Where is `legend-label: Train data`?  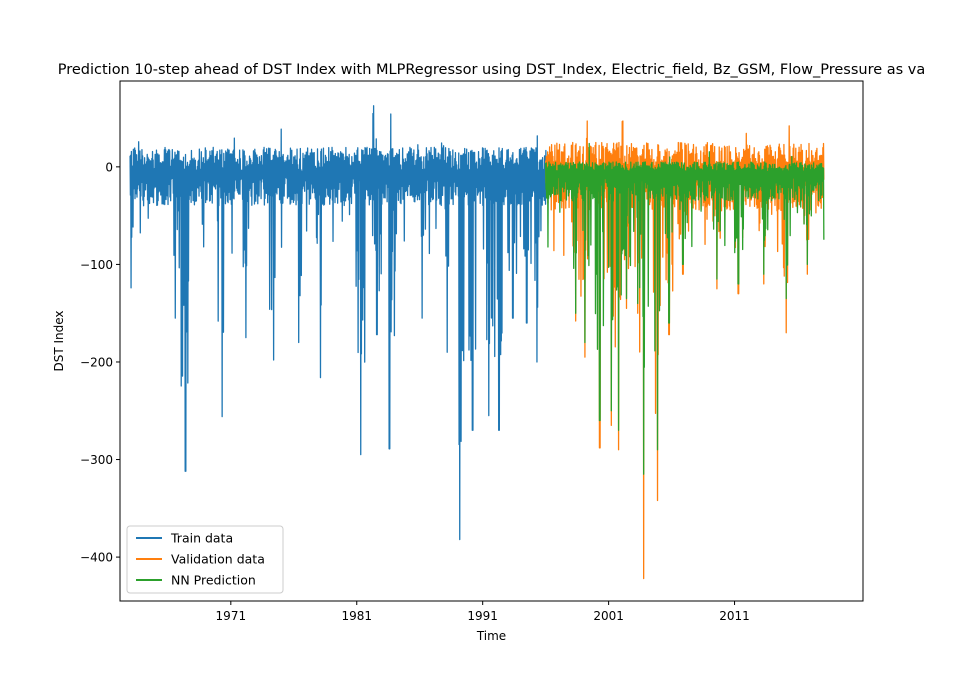
legend-label: Train data is located at coordinates (201, 538).